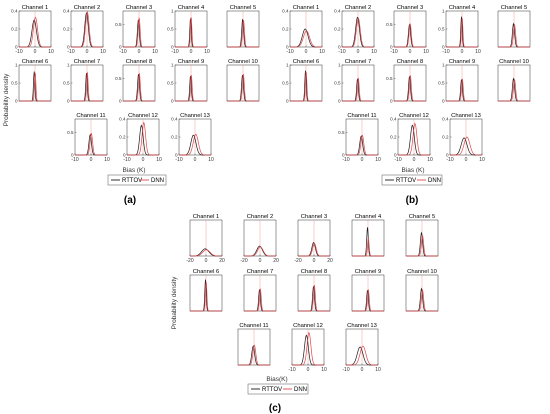 The image size is (550, 414). What do you see at coordinates (254, 355) in the screenshot?
I see `curve-dnn-c-ch11` at bounding box center [254, 355].